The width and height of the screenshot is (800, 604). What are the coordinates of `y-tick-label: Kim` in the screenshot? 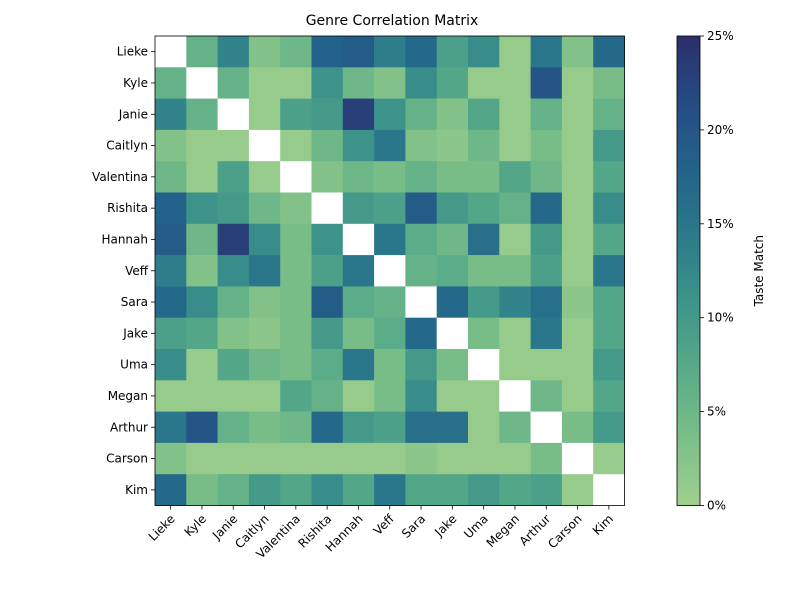 It's located at (136, 490).